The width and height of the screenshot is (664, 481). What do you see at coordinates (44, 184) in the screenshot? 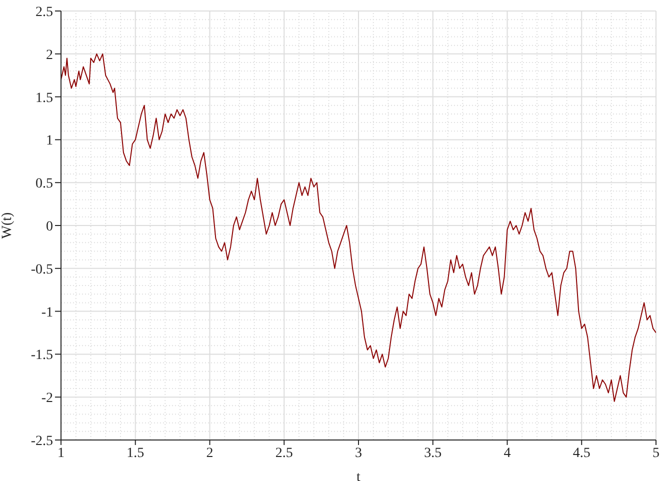
I see `y-tick-label: 0.5` at bounding box center [44, 184].